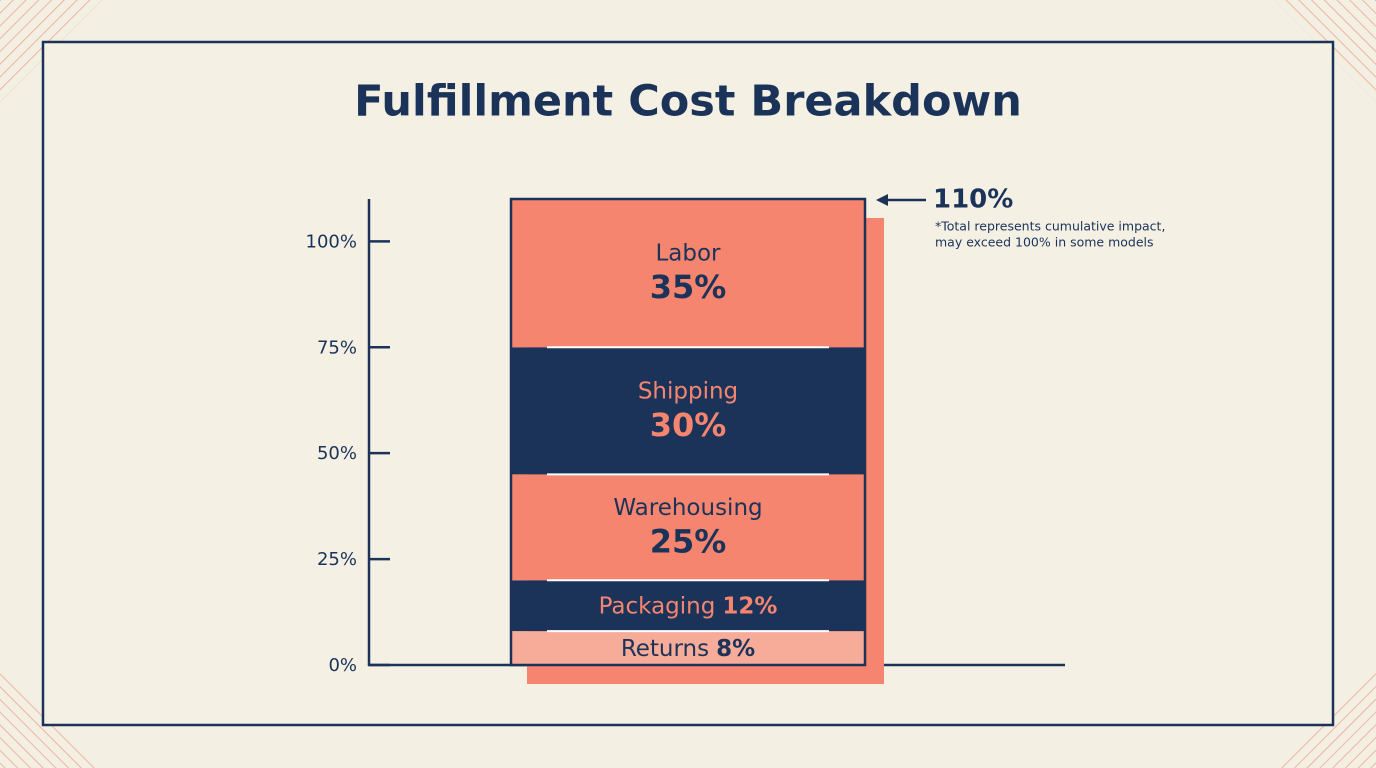 The image size is (1376, 768). What do you see at coordinates (1050, 226) in the screenshot?
I see `note: *Total represents cumulative impact,` at bounding box center [1050, 226].